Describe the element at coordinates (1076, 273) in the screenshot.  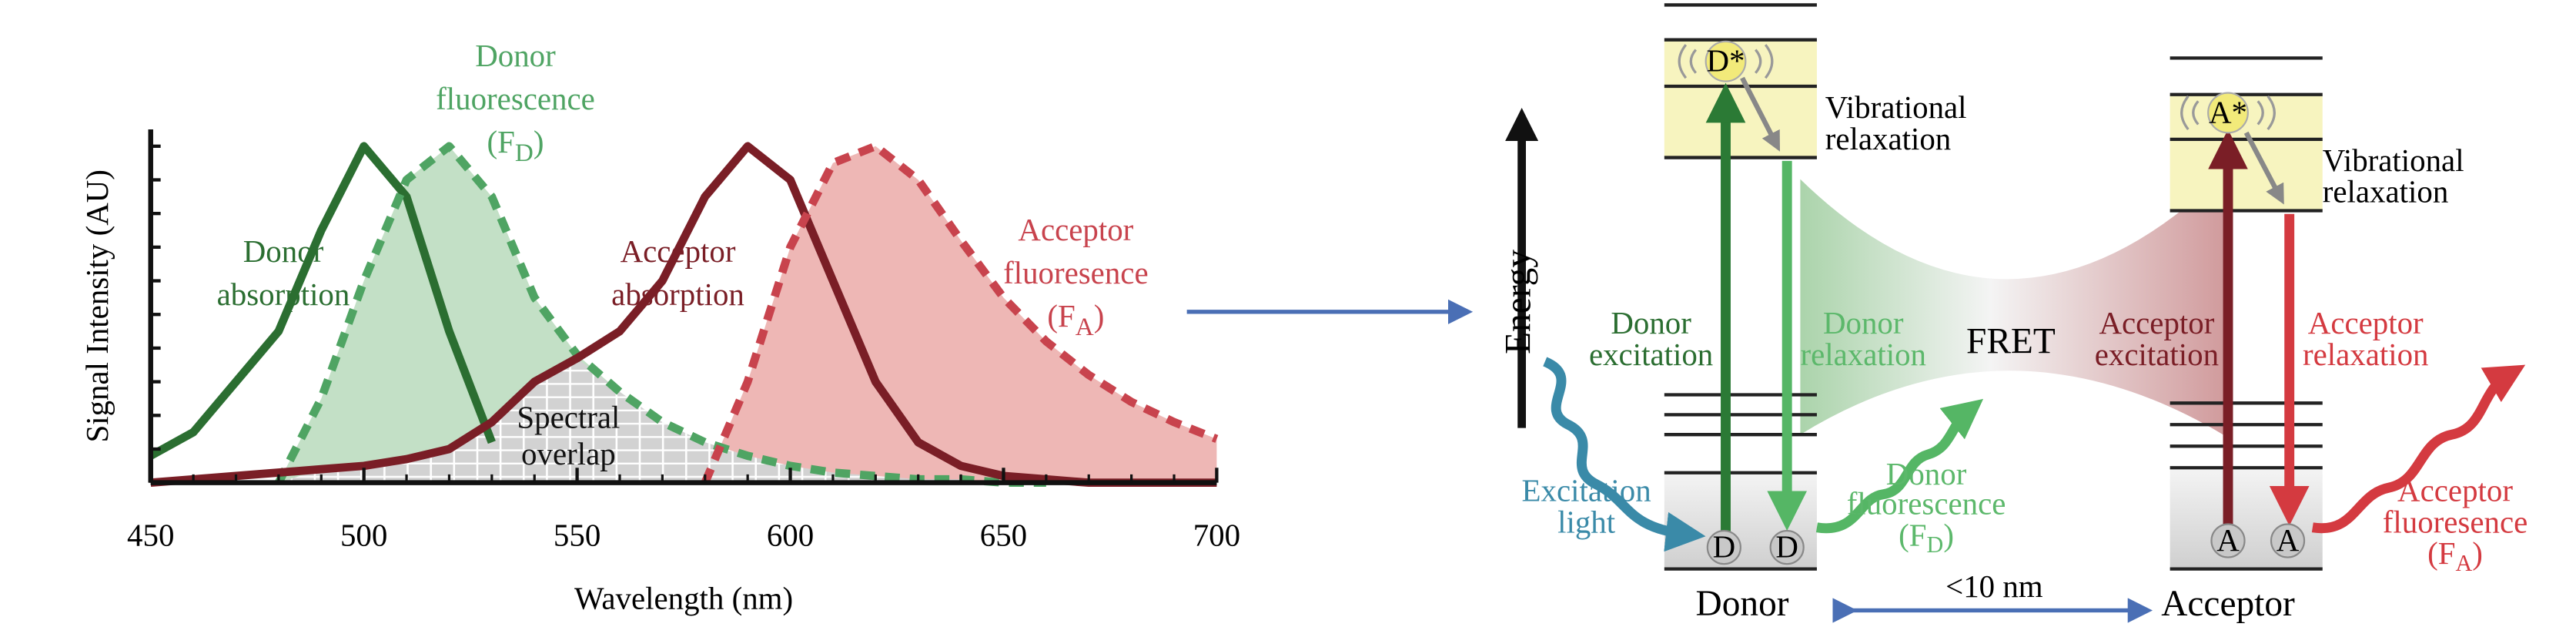
I see `label-line: fluoresence` at that location.